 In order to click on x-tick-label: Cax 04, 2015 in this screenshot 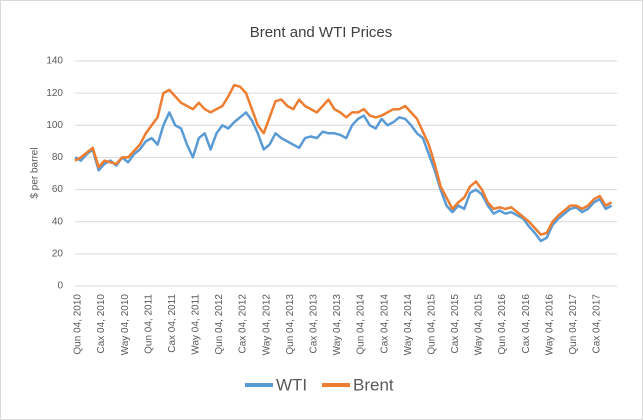, I will do `click(455, 324)`.